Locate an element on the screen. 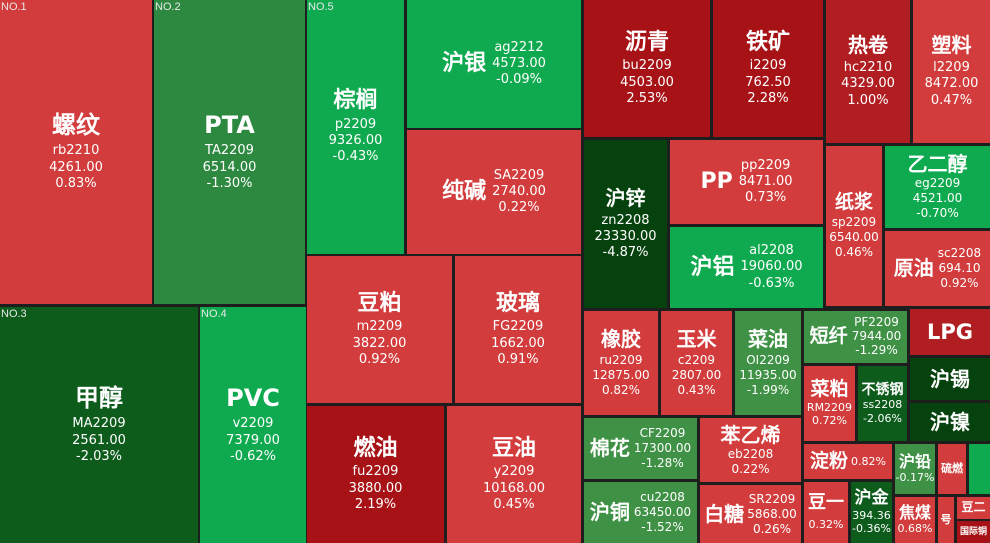  tile-change: -0.36% is located at coordinates (871, 529).